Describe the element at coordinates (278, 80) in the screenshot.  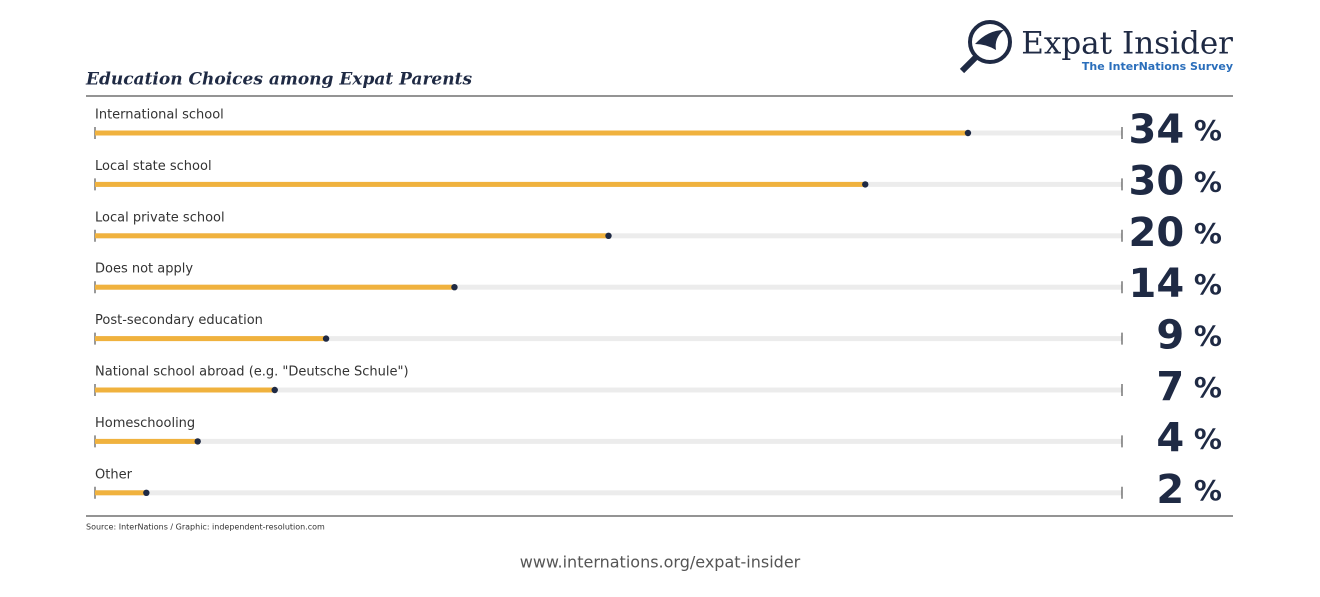
I see `chart-title: Education Choices among Expat Parents` at that location.